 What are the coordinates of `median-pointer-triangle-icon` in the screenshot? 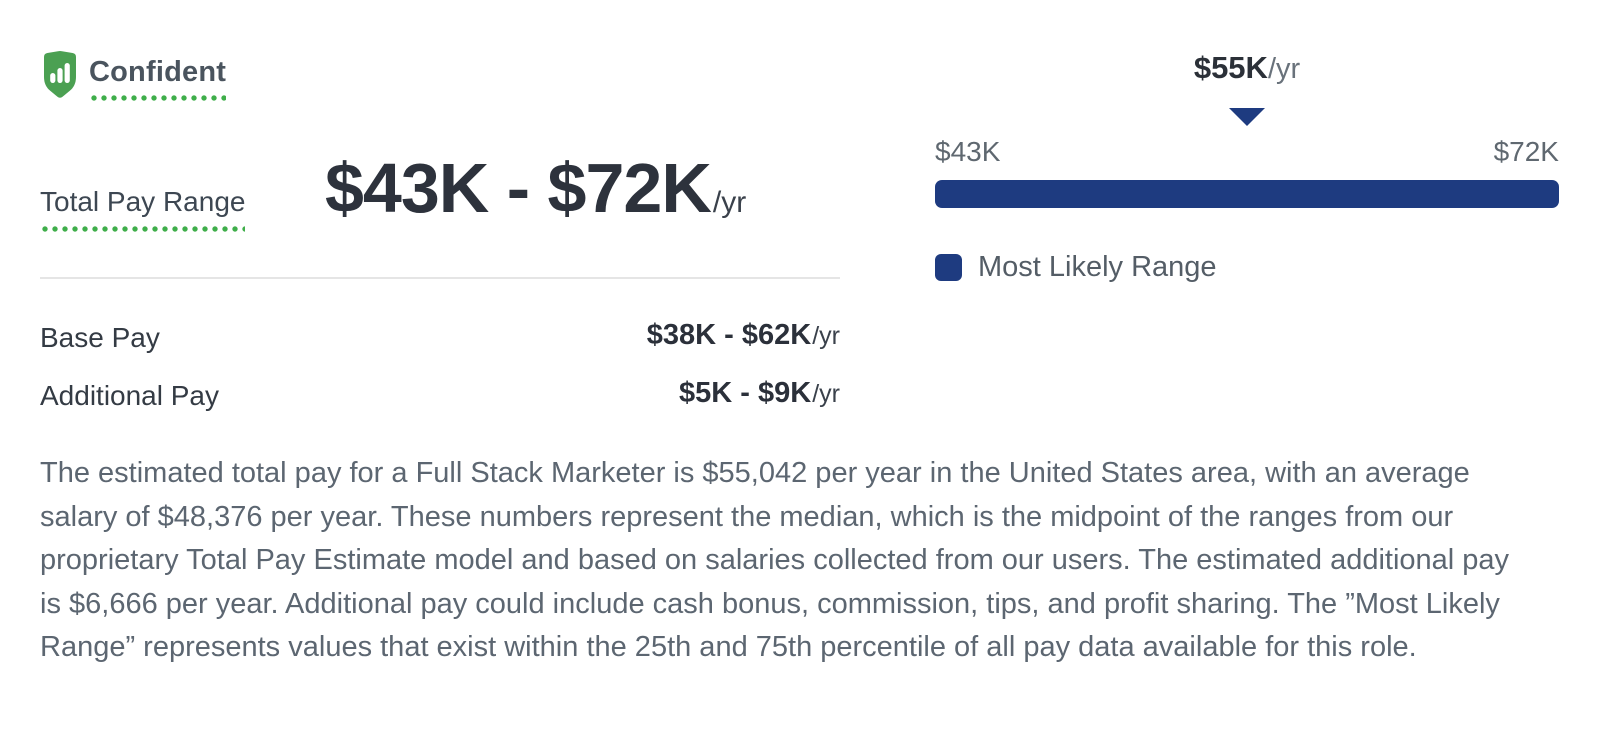 It's located at (1247, 117).